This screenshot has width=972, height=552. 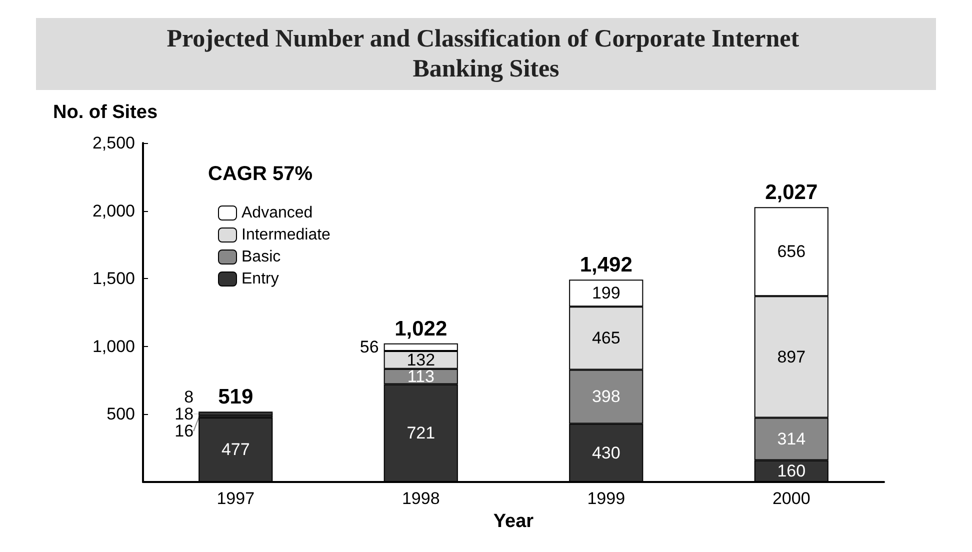 What do you see at coordinates (235, 498) in the screenshot?
I see `x-tick-label: 1997` at bounding box center [235, 498].